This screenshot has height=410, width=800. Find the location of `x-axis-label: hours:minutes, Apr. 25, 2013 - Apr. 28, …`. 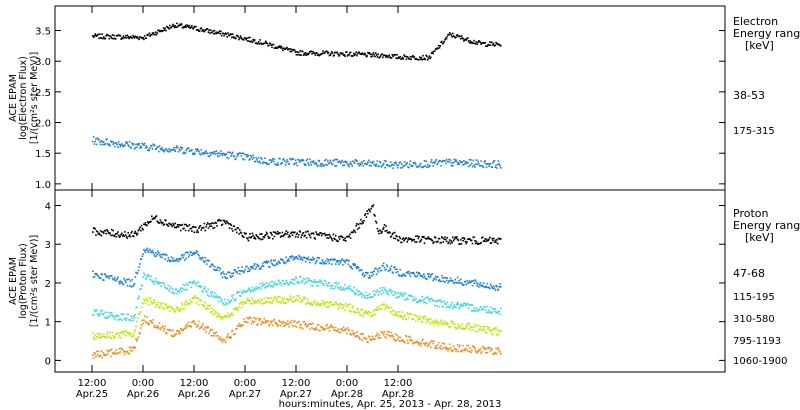

x-axis-label: hours:minutes, Apr. 25, 2013 - Apr. 28, … is located at coordinates (390, 404).